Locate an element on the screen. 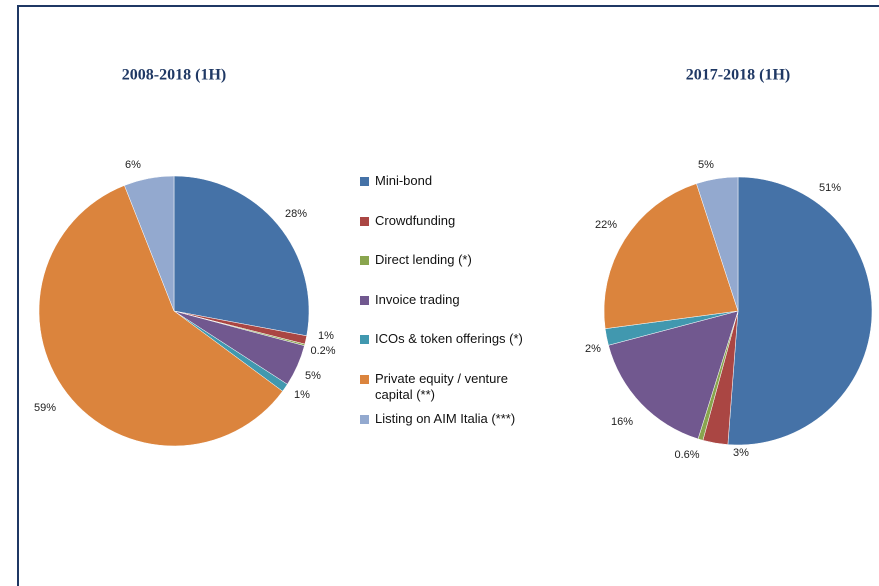  chart-title: 2008-2018 (1H) is located at coordinates (174, 75).